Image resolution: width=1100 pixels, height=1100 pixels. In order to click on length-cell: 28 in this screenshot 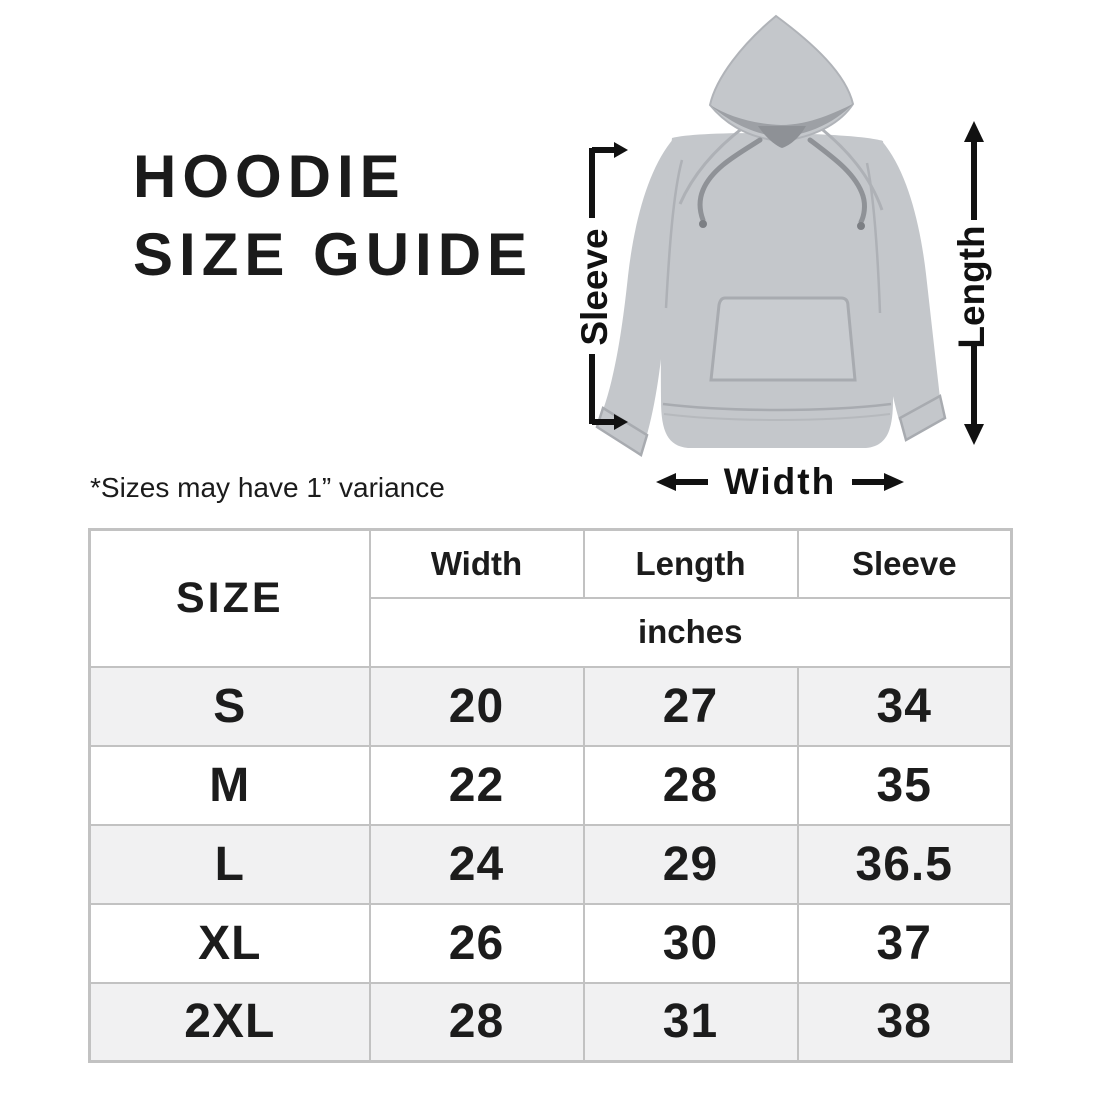, I will do `click(690, 785)`.